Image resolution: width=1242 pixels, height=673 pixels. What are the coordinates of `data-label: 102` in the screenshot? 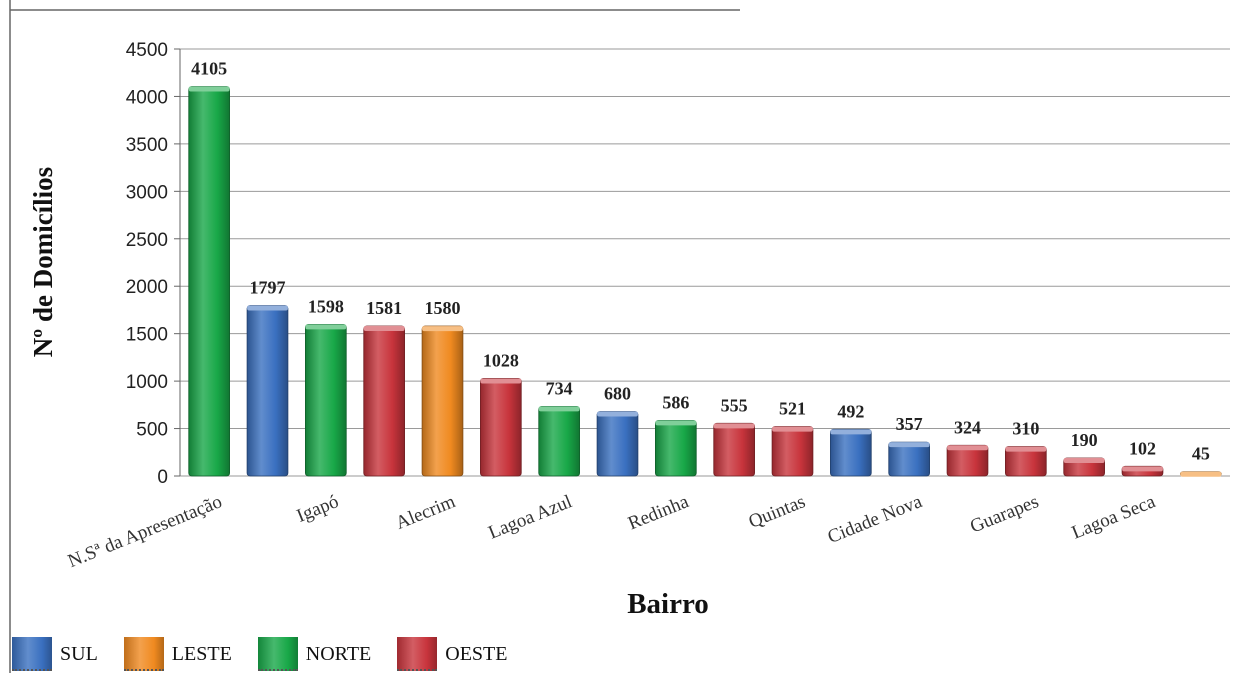 It's located at (1142, 448).